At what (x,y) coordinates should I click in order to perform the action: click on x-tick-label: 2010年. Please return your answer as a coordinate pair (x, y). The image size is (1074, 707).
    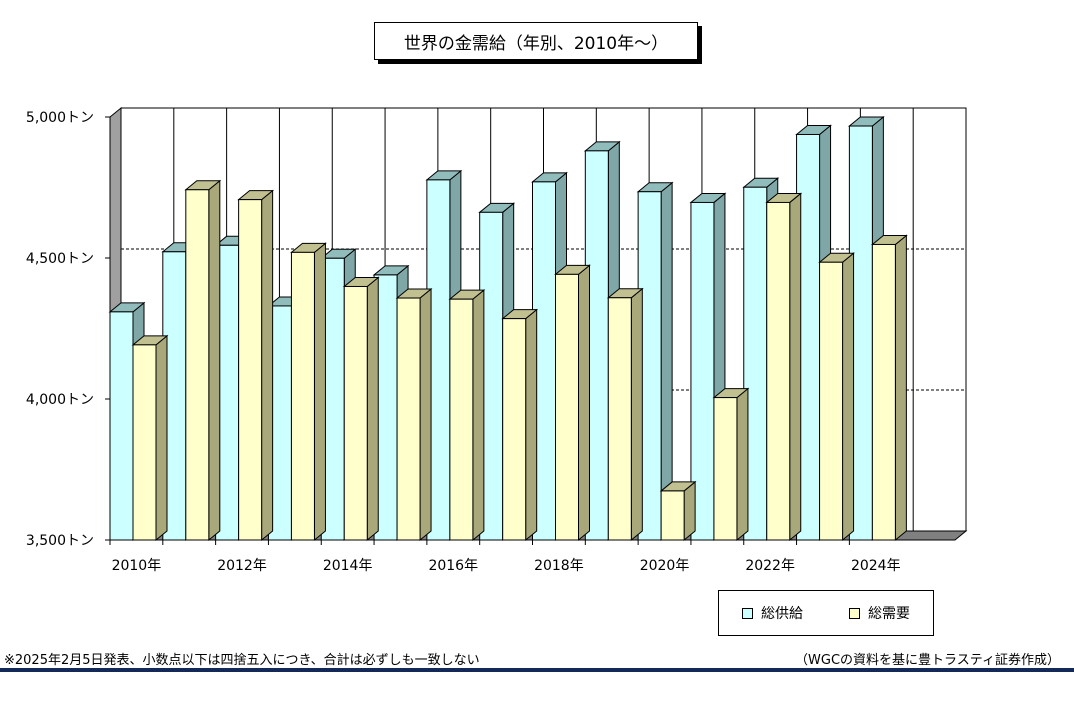
    Looking at the image, I should click on (137, 566).